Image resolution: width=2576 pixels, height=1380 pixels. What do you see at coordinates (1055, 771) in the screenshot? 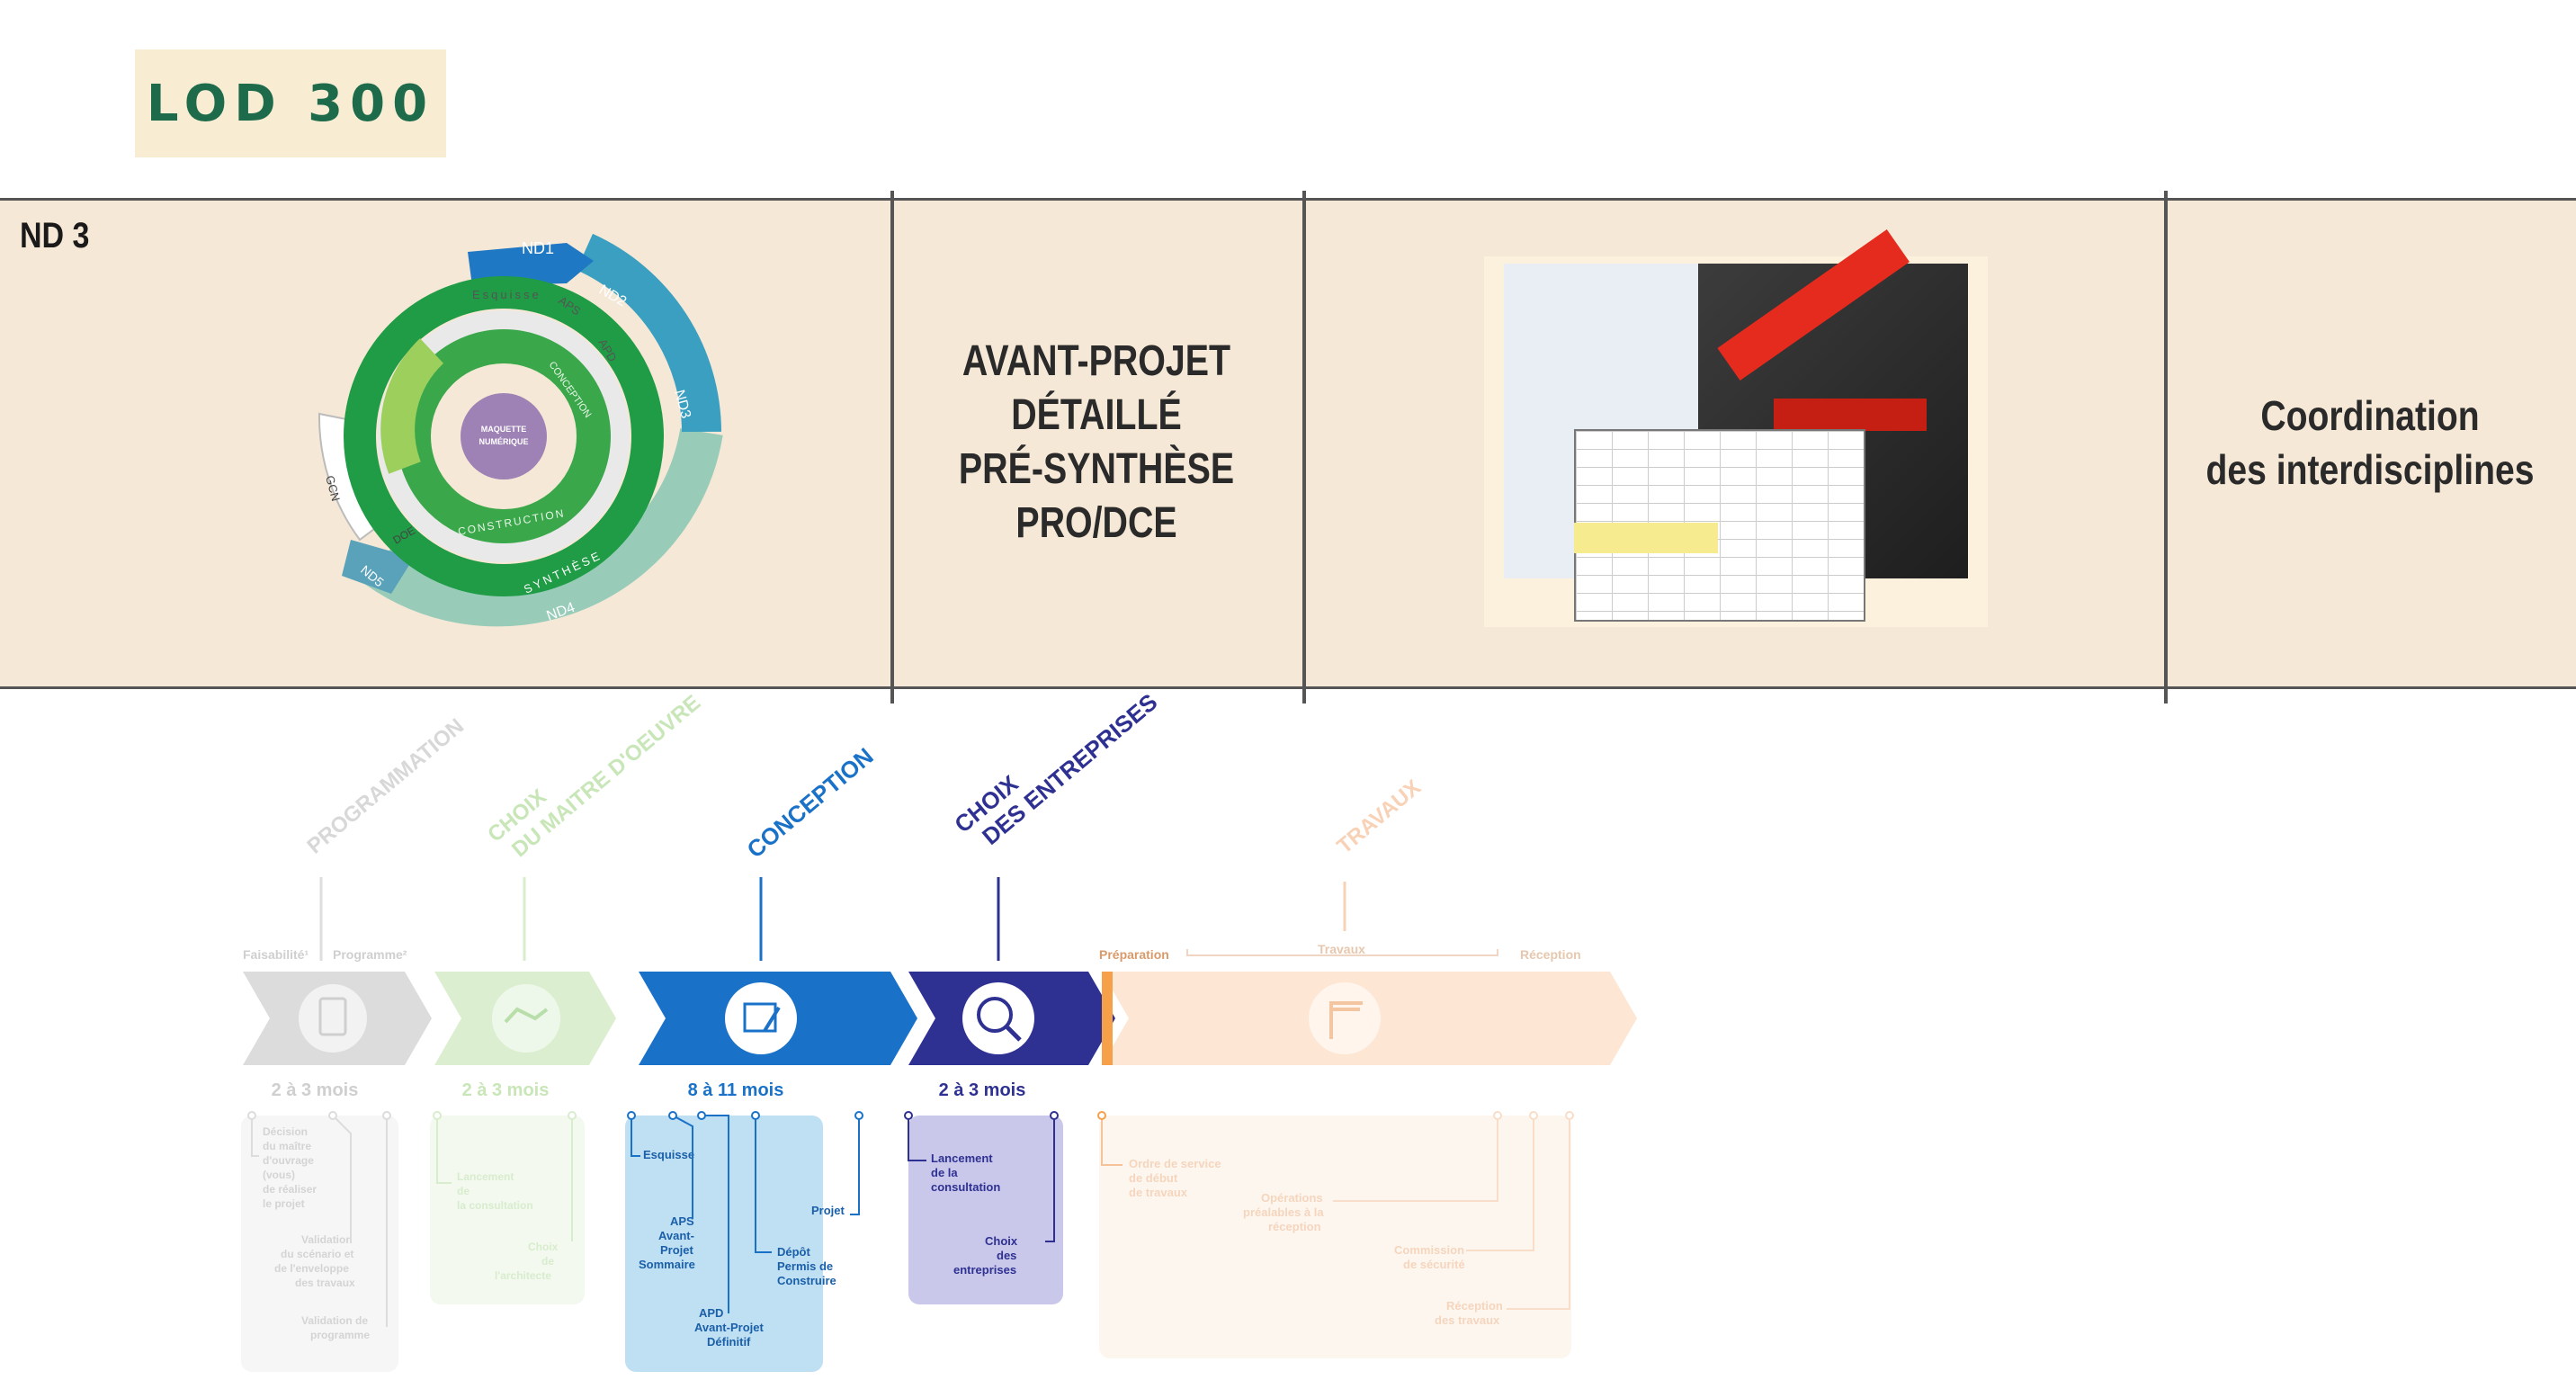
I see `phase-title-choix-entreprises: CHOIX DES ENTREPRISES` at bounding box center [1055, 771].